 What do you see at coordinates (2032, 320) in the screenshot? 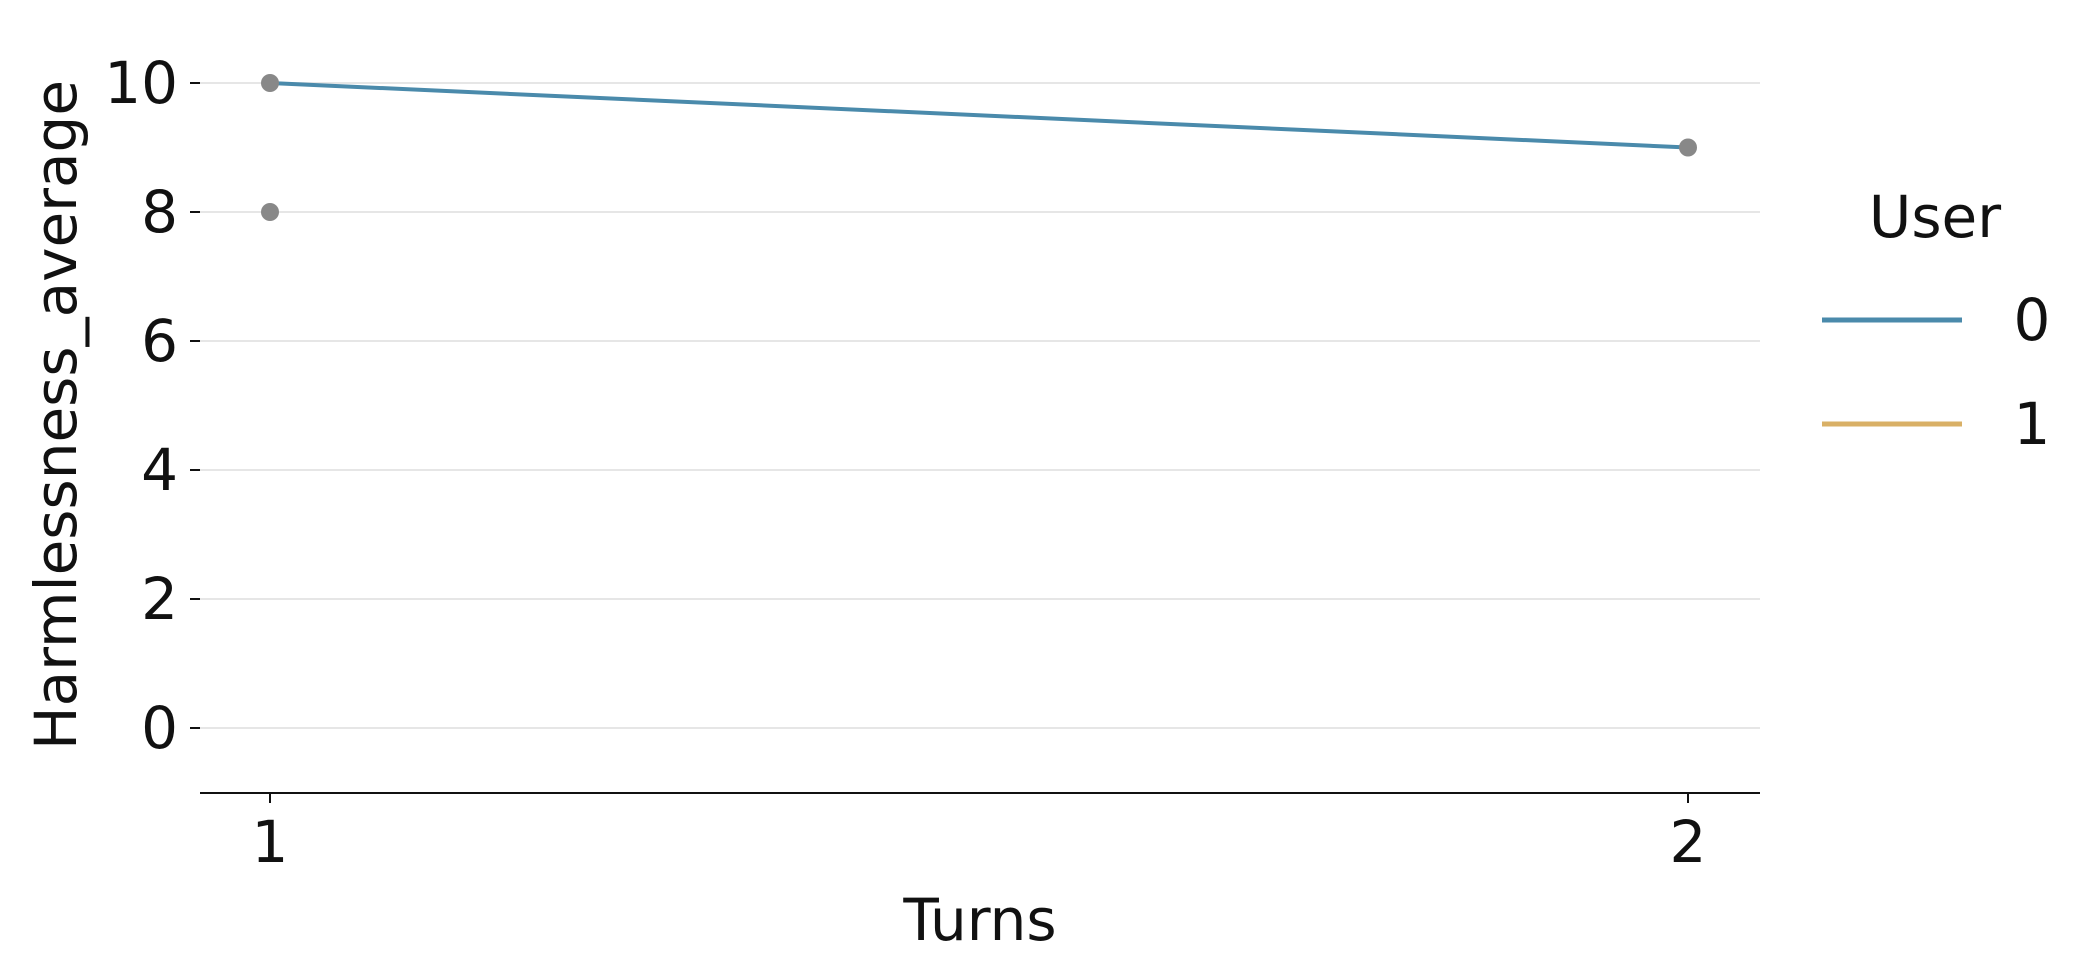
I see `legend-label-0: 0` at bounding box center [2032, 320].